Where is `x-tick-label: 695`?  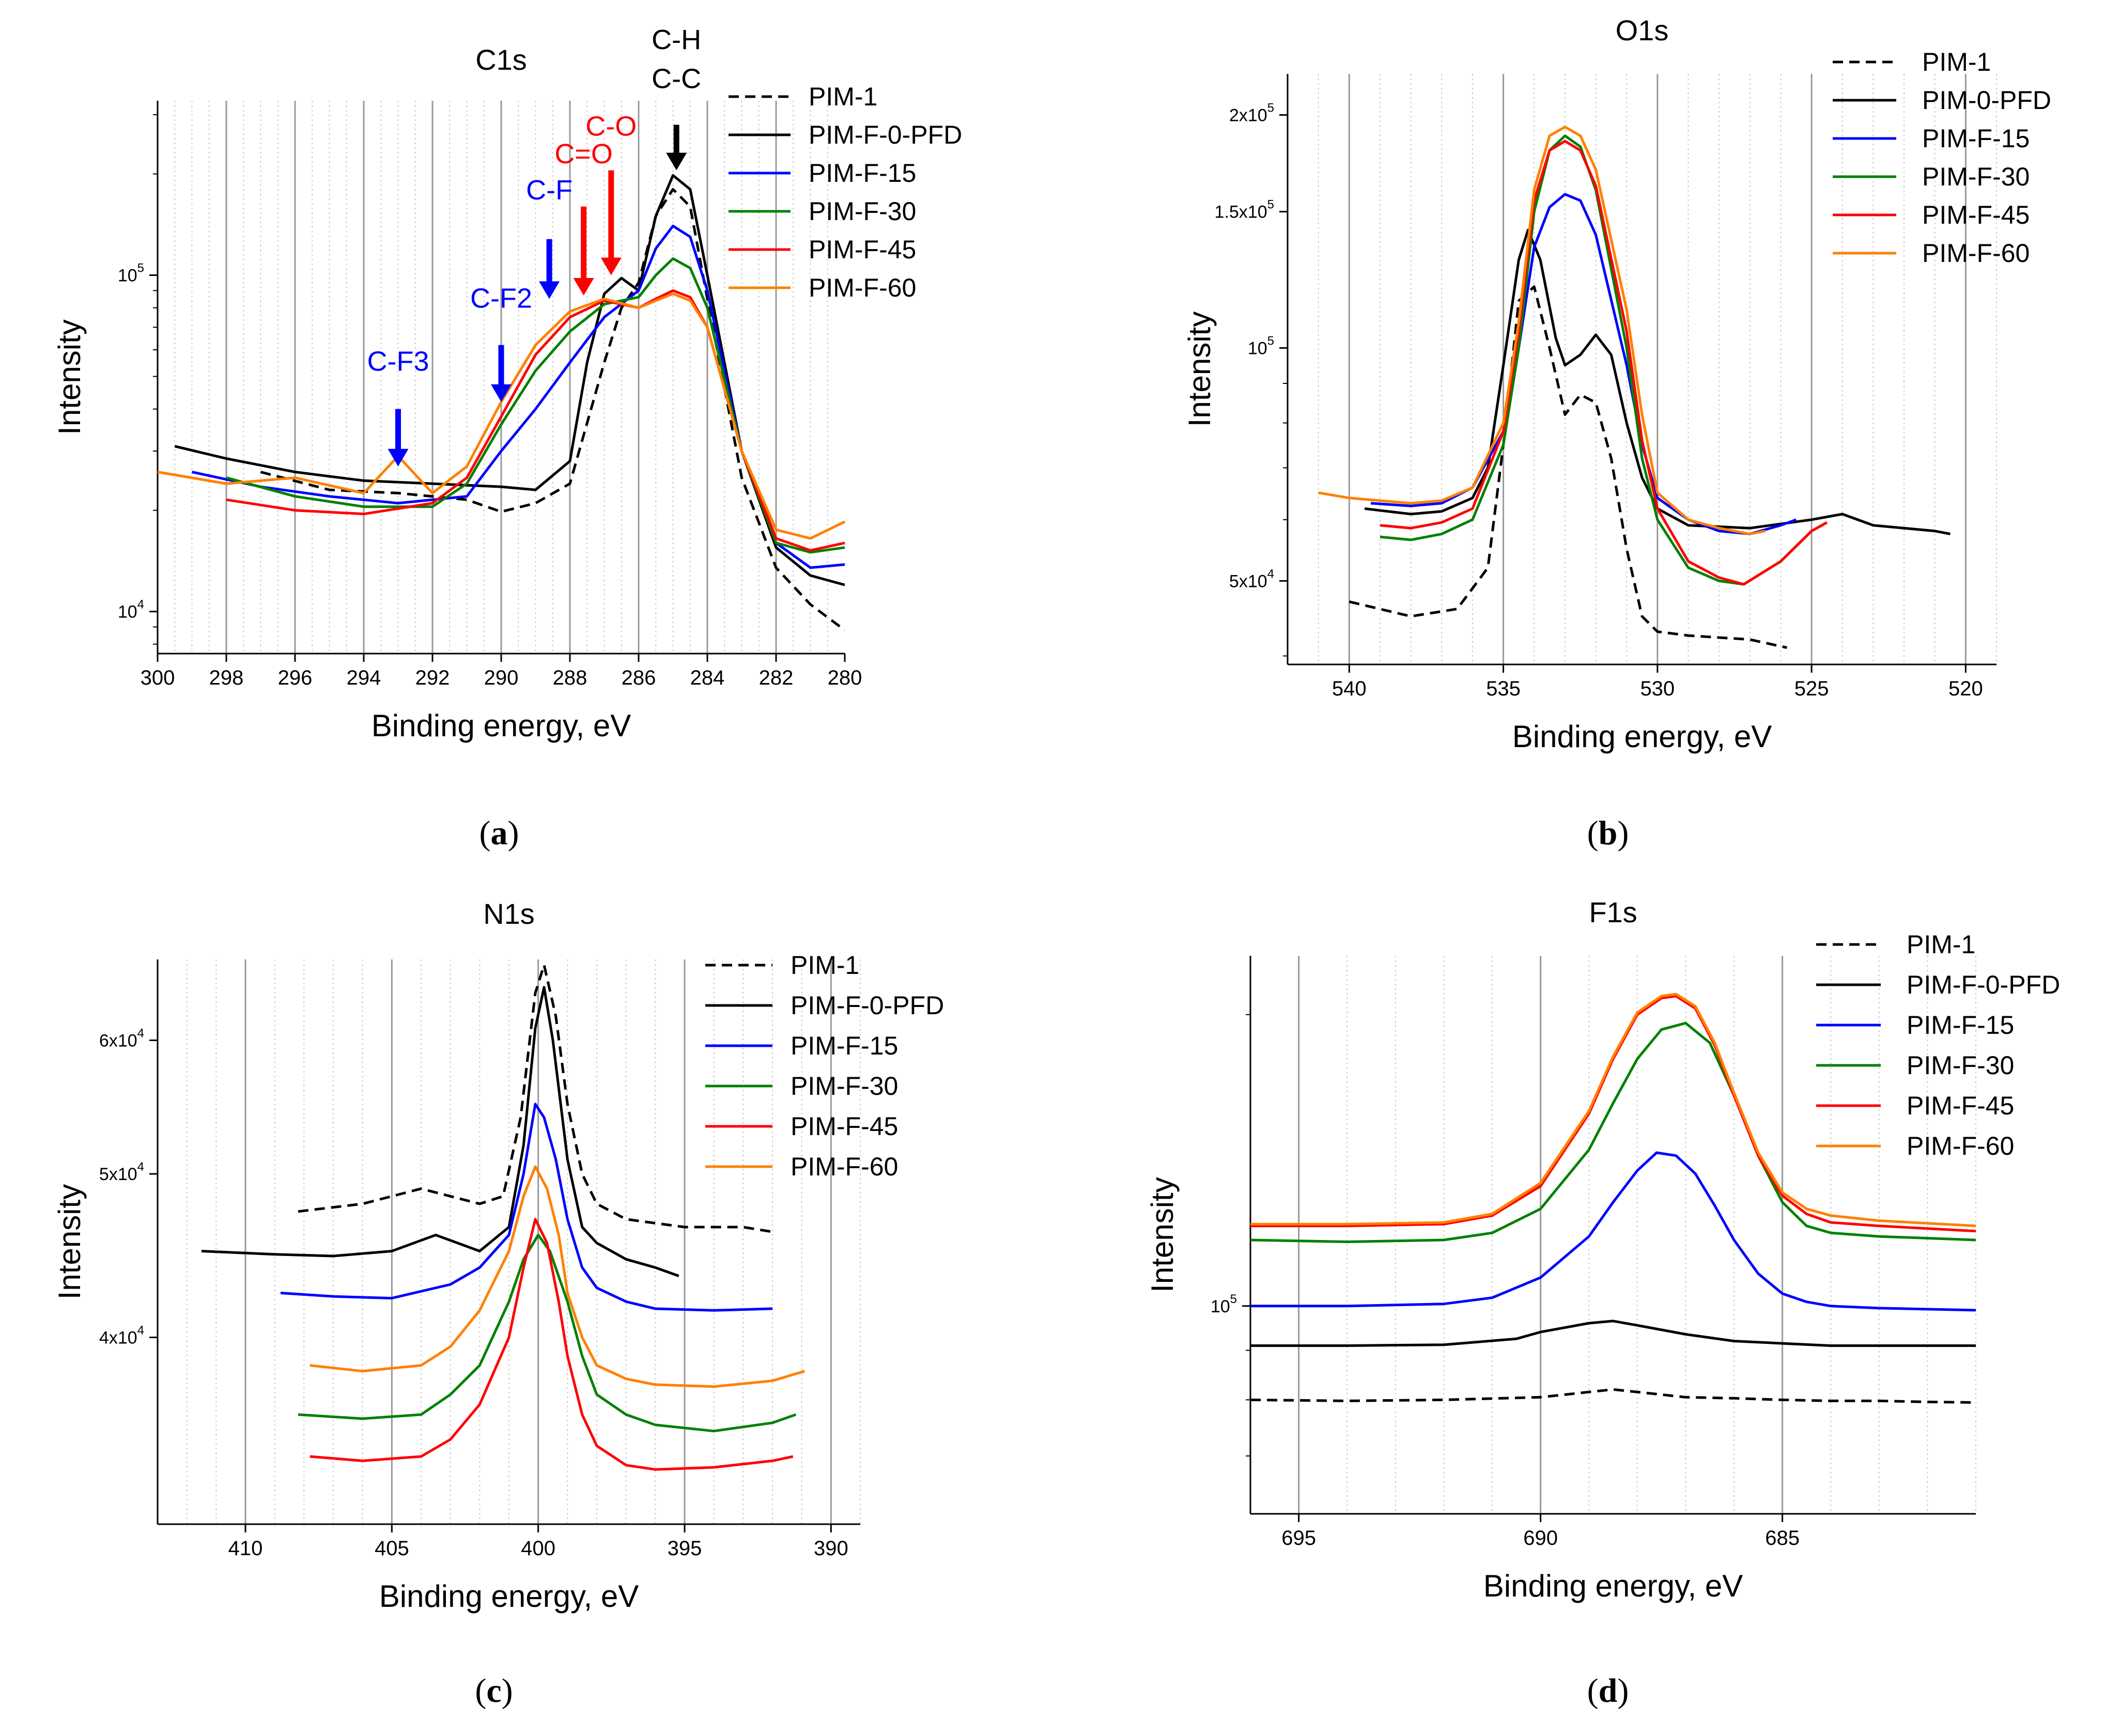
x-tick-label: 695 is located at coordinates (1299, 1538).